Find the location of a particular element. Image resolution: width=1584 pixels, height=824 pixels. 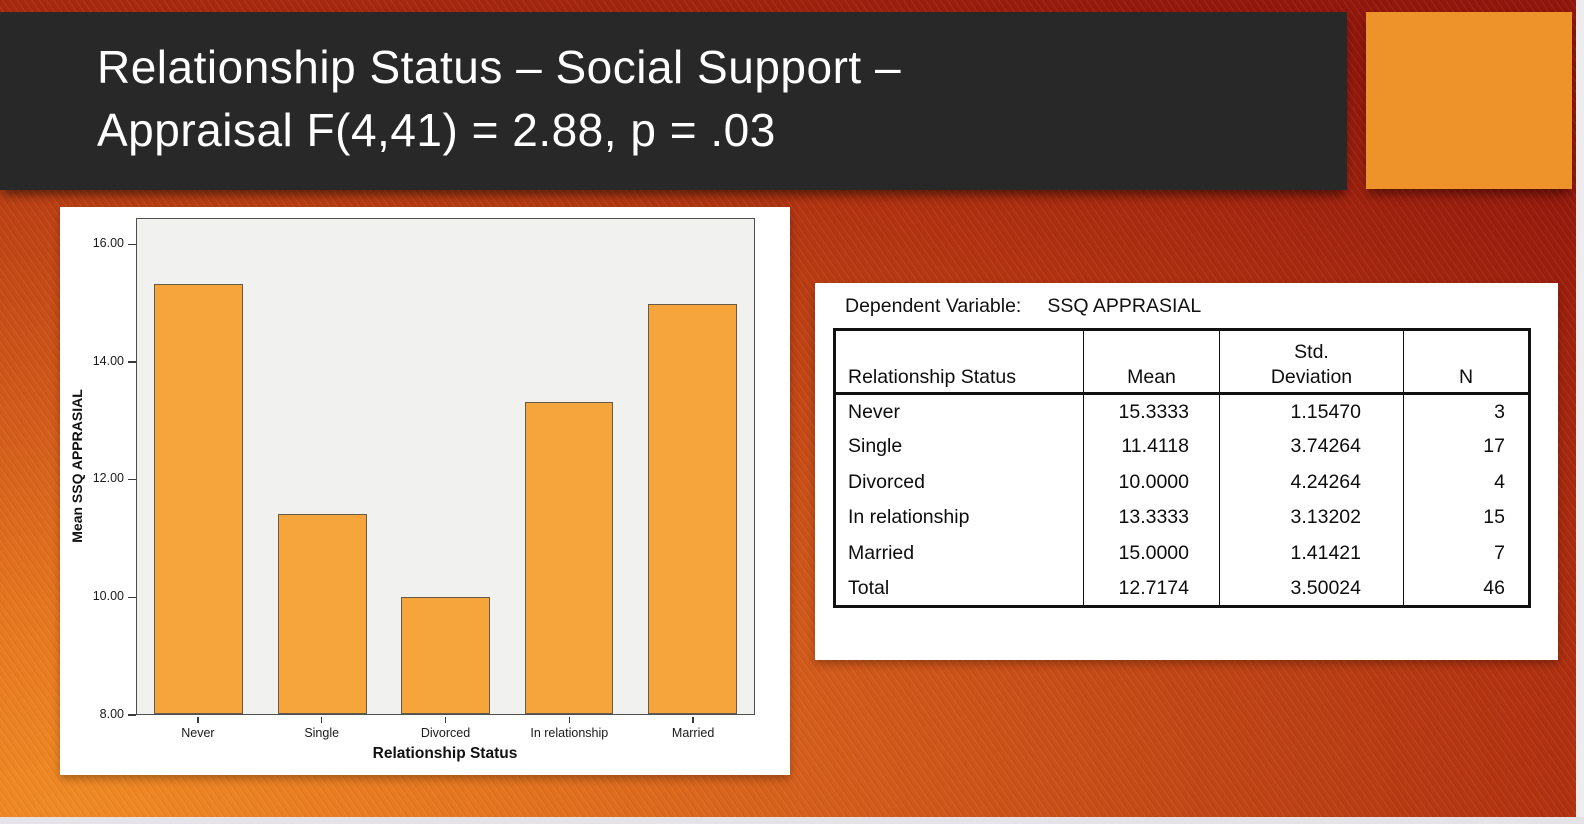

bar-divorced is located at coordinates (445, 655).